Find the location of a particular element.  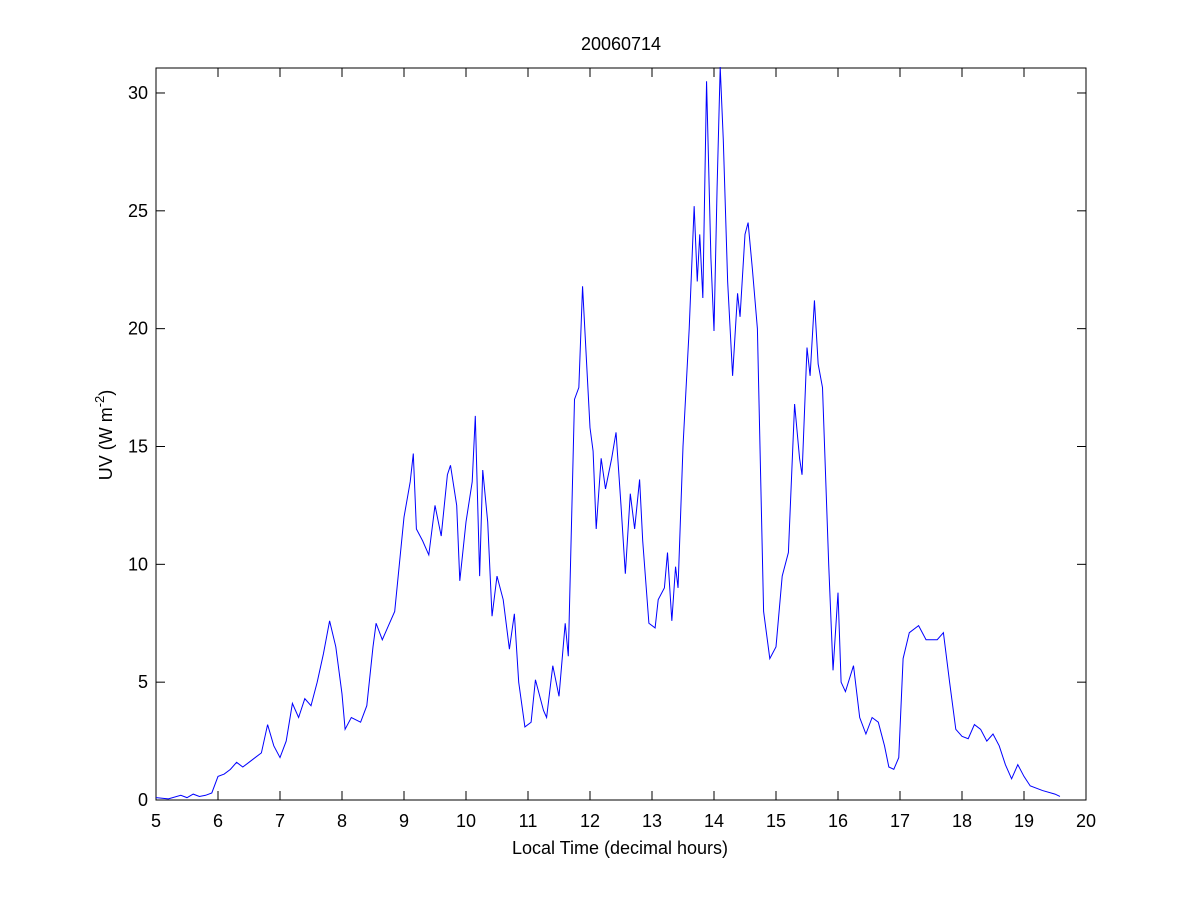

x-tick-label: 16 is located at coordinates (838, 821).